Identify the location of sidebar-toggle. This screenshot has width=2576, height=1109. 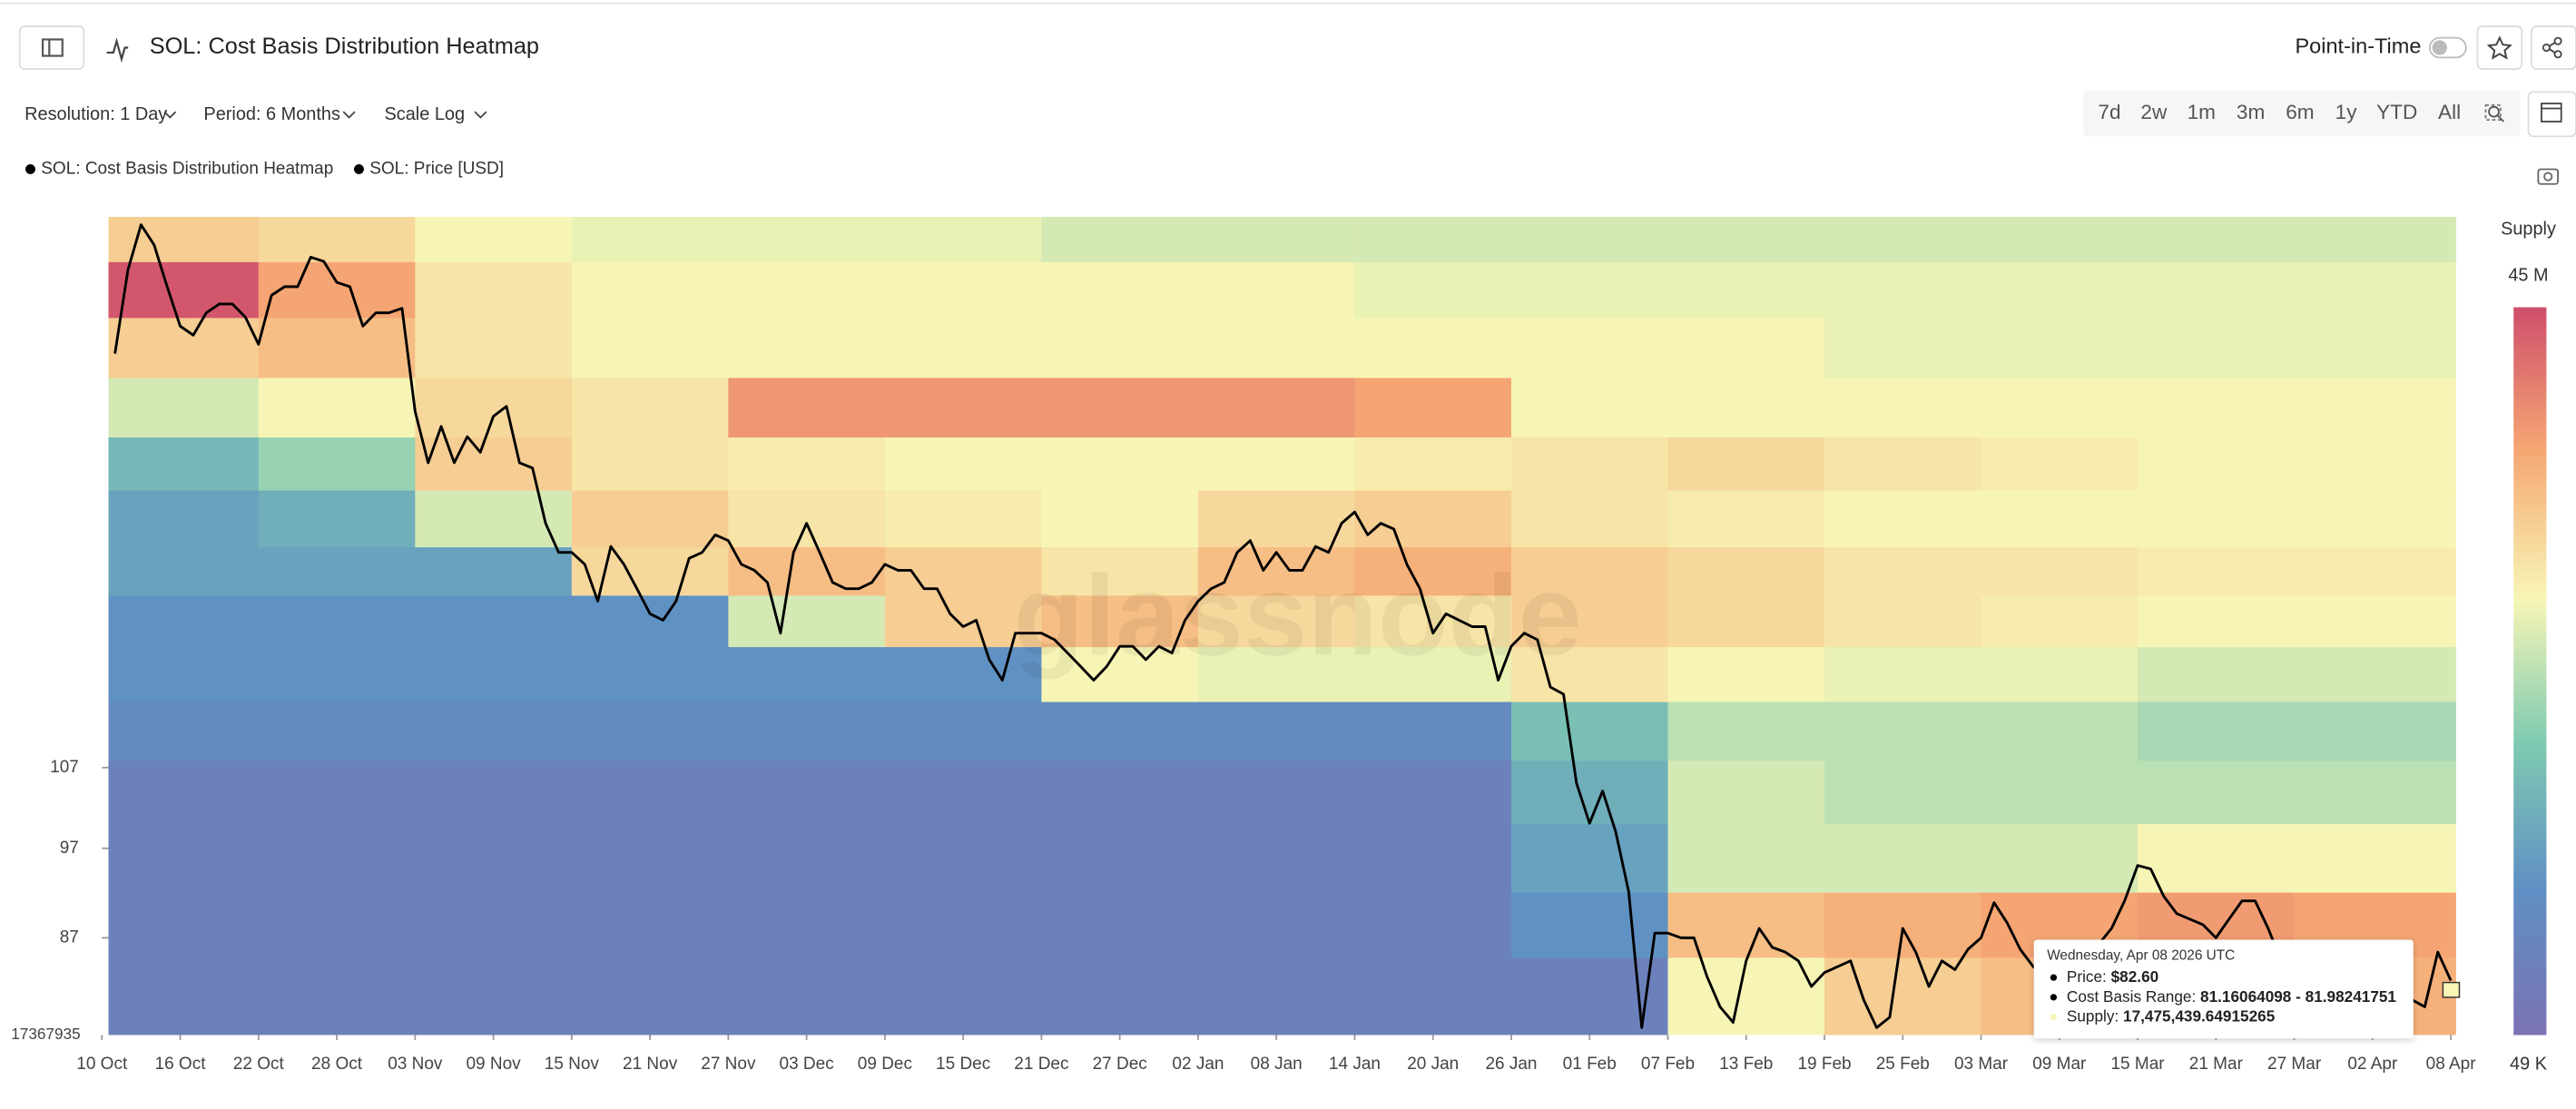
(51, 47).